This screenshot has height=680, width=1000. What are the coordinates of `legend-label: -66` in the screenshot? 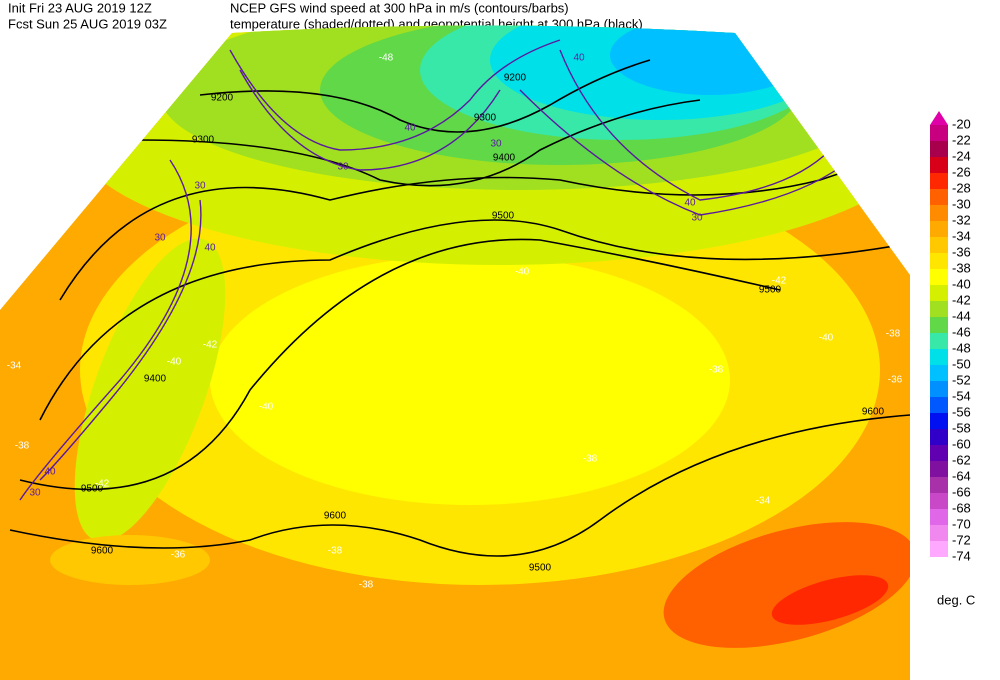 It's located at (961, 491).